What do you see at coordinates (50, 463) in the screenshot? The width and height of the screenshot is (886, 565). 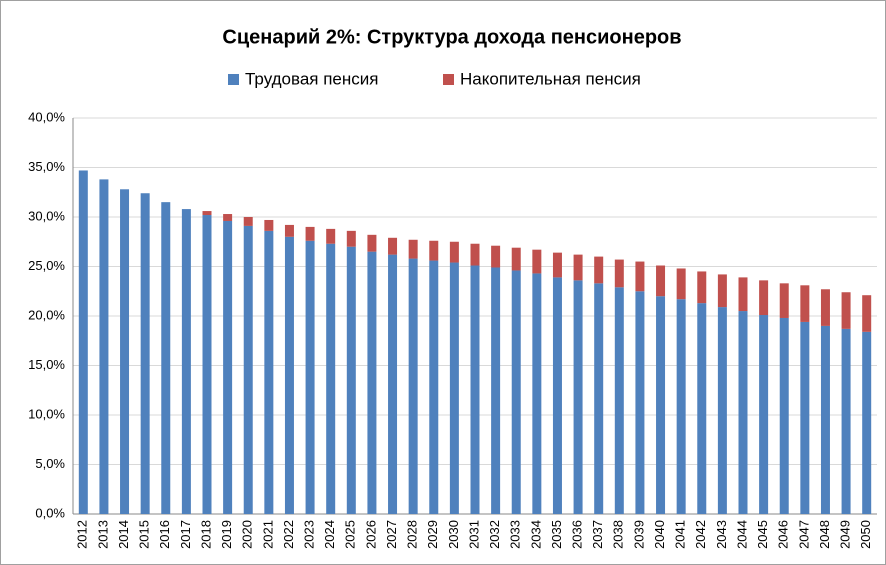 I see `y-tick-label: 5,0%` at bounding box center [50, 463].